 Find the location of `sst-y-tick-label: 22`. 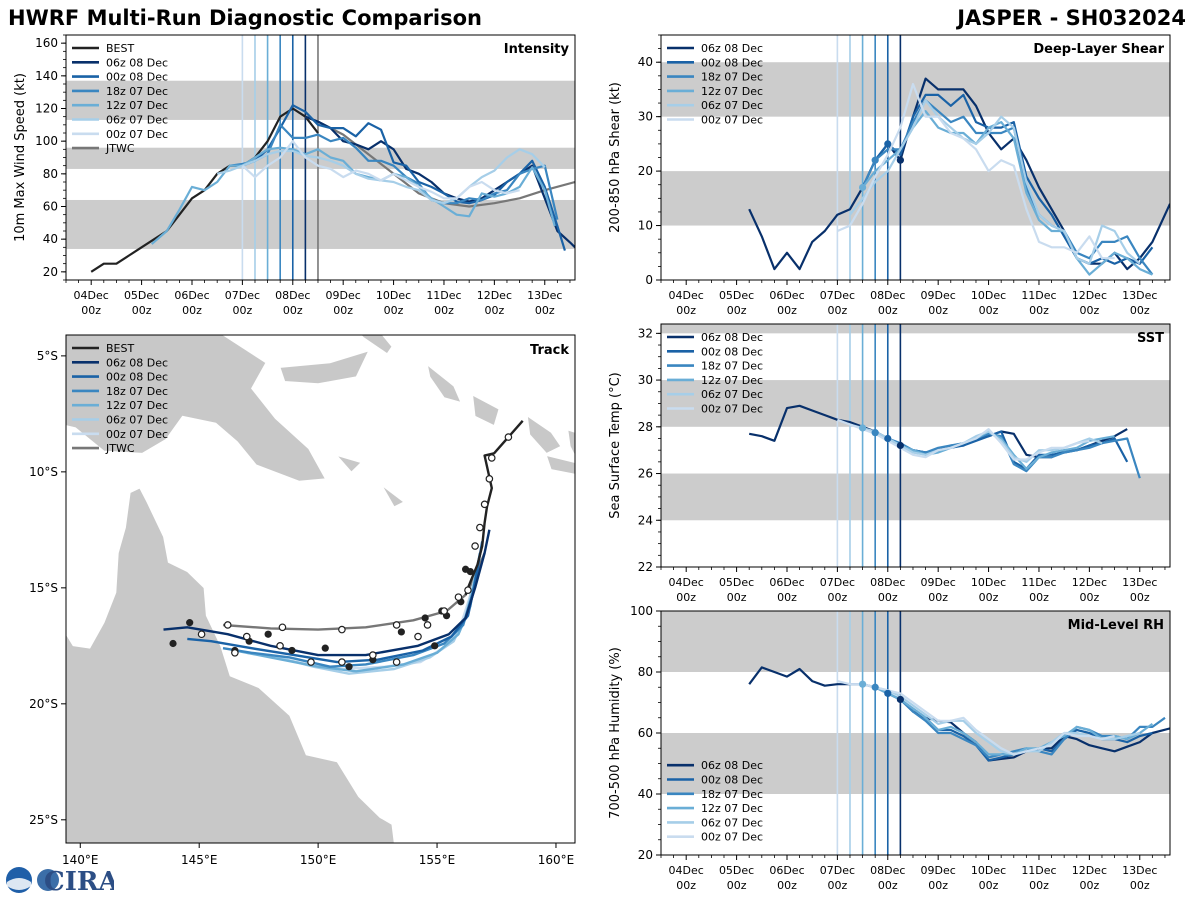

sst-y-tick-label: 22 is located at coordinates (645, 567).